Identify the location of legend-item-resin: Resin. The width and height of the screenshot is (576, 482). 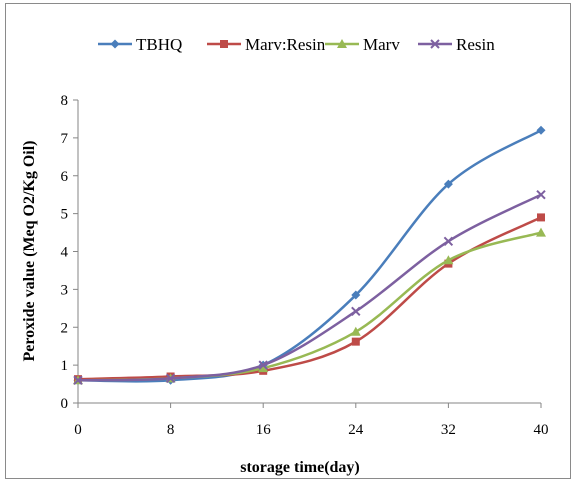
(456, 44).